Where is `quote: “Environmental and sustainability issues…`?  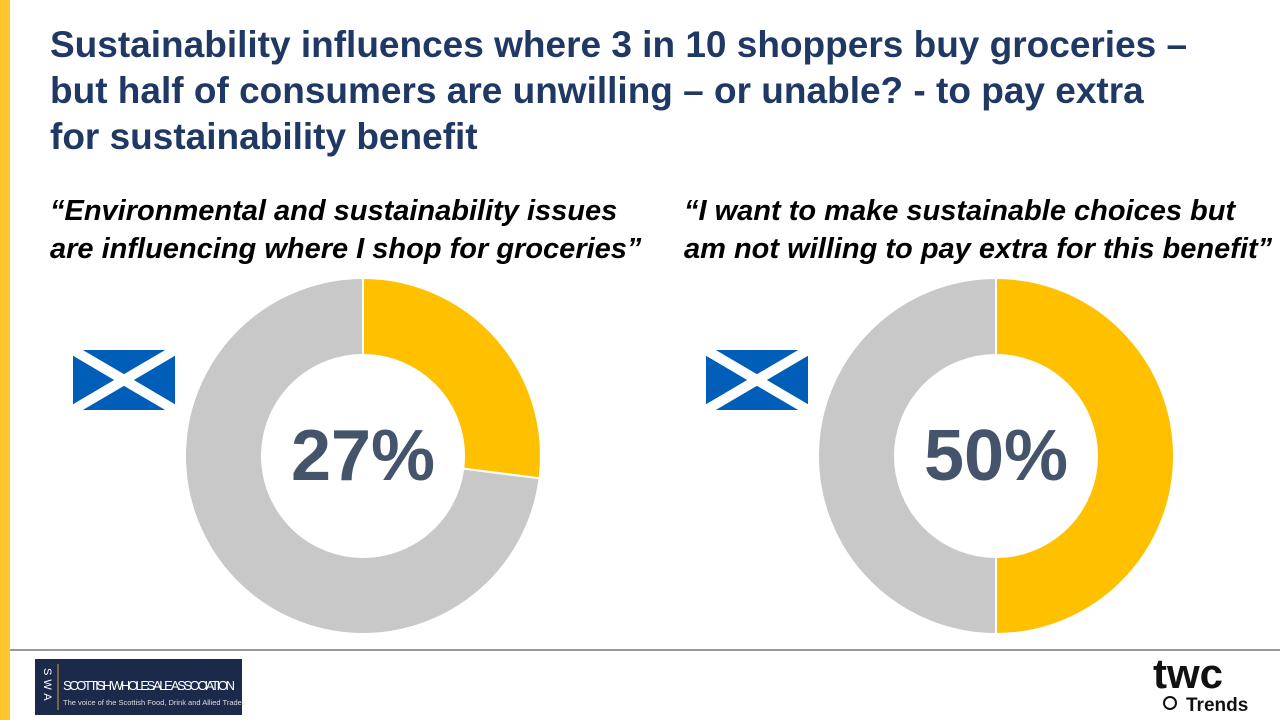
quote: “Environmental and sustainability issues… is located at coordinates (346, 230).